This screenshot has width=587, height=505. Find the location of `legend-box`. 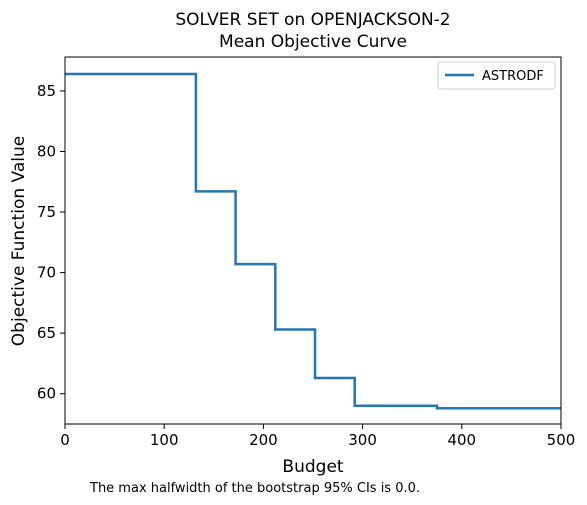

legend-box is located at coordinates (496, 75).